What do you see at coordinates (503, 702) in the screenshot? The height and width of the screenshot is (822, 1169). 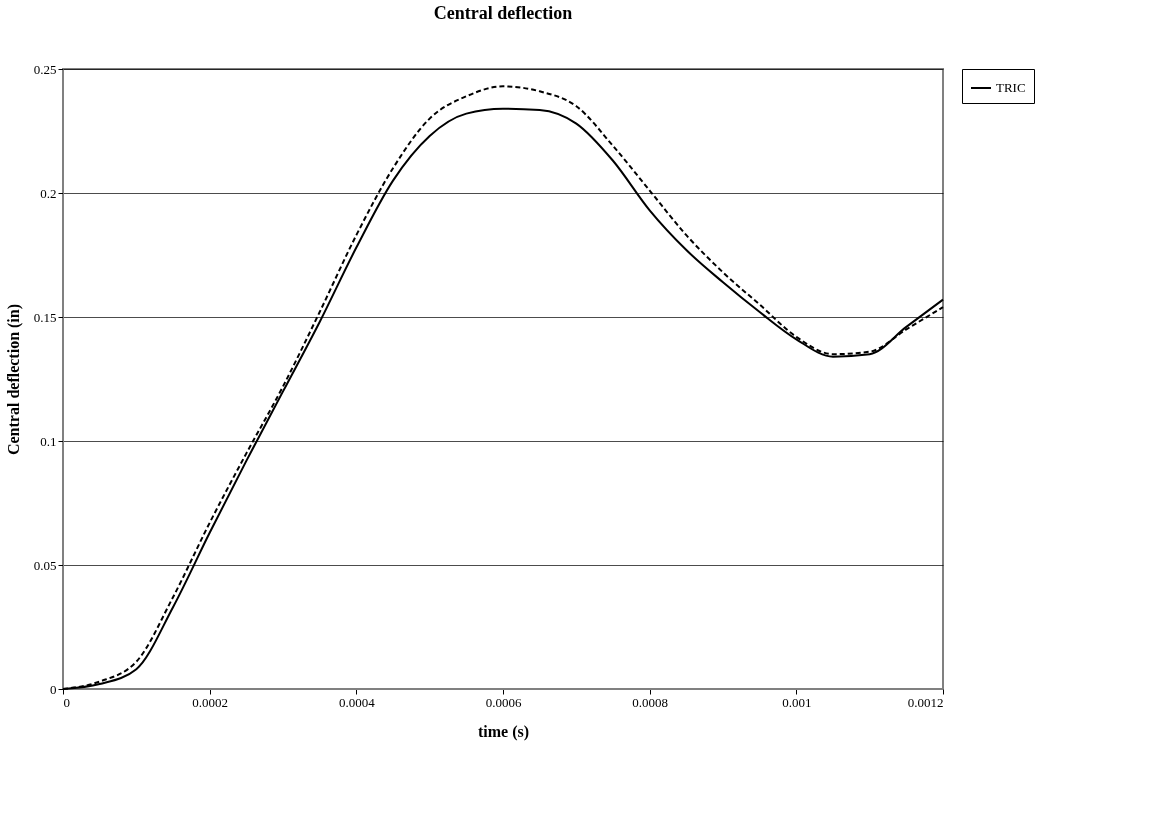 I see `x-tick-label: 0.0006` at bounding box center [503, 702].